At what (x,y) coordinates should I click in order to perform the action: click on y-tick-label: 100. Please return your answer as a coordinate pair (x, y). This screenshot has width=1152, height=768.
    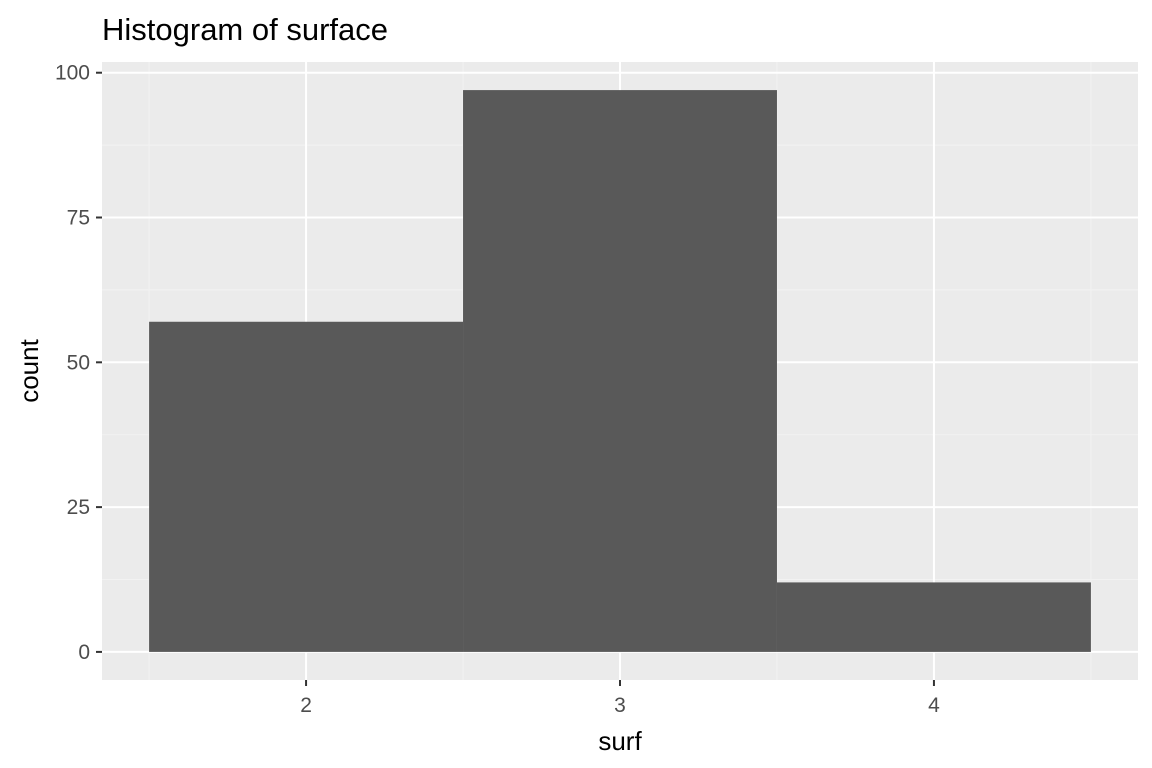
    Looking at the image, I should click on (72, 73).